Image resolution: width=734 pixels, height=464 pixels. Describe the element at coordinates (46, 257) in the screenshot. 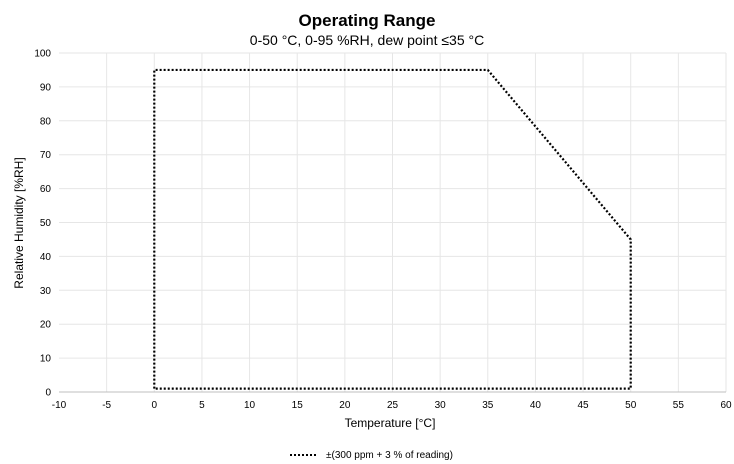

I see `y-tick-label-4: 40` at that location.